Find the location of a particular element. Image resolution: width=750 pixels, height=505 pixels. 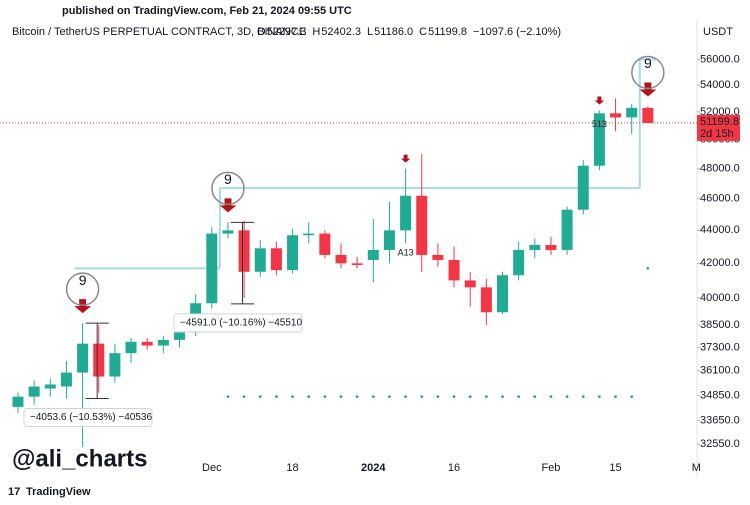

watermark: @ali_charts is located at coordinates (79, 458).